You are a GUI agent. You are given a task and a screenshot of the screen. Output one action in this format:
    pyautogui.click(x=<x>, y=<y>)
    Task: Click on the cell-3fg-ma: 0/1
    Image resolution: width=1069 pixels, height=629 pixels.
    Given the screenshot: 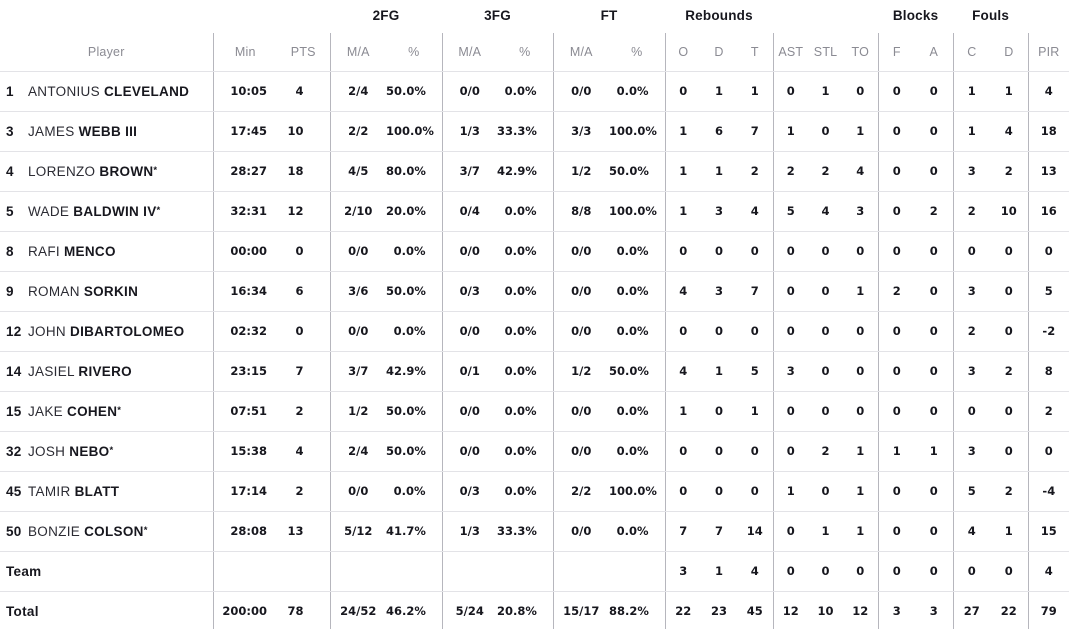 What is the action you would take?
    pyautogui.click(x=469, y=371)
    